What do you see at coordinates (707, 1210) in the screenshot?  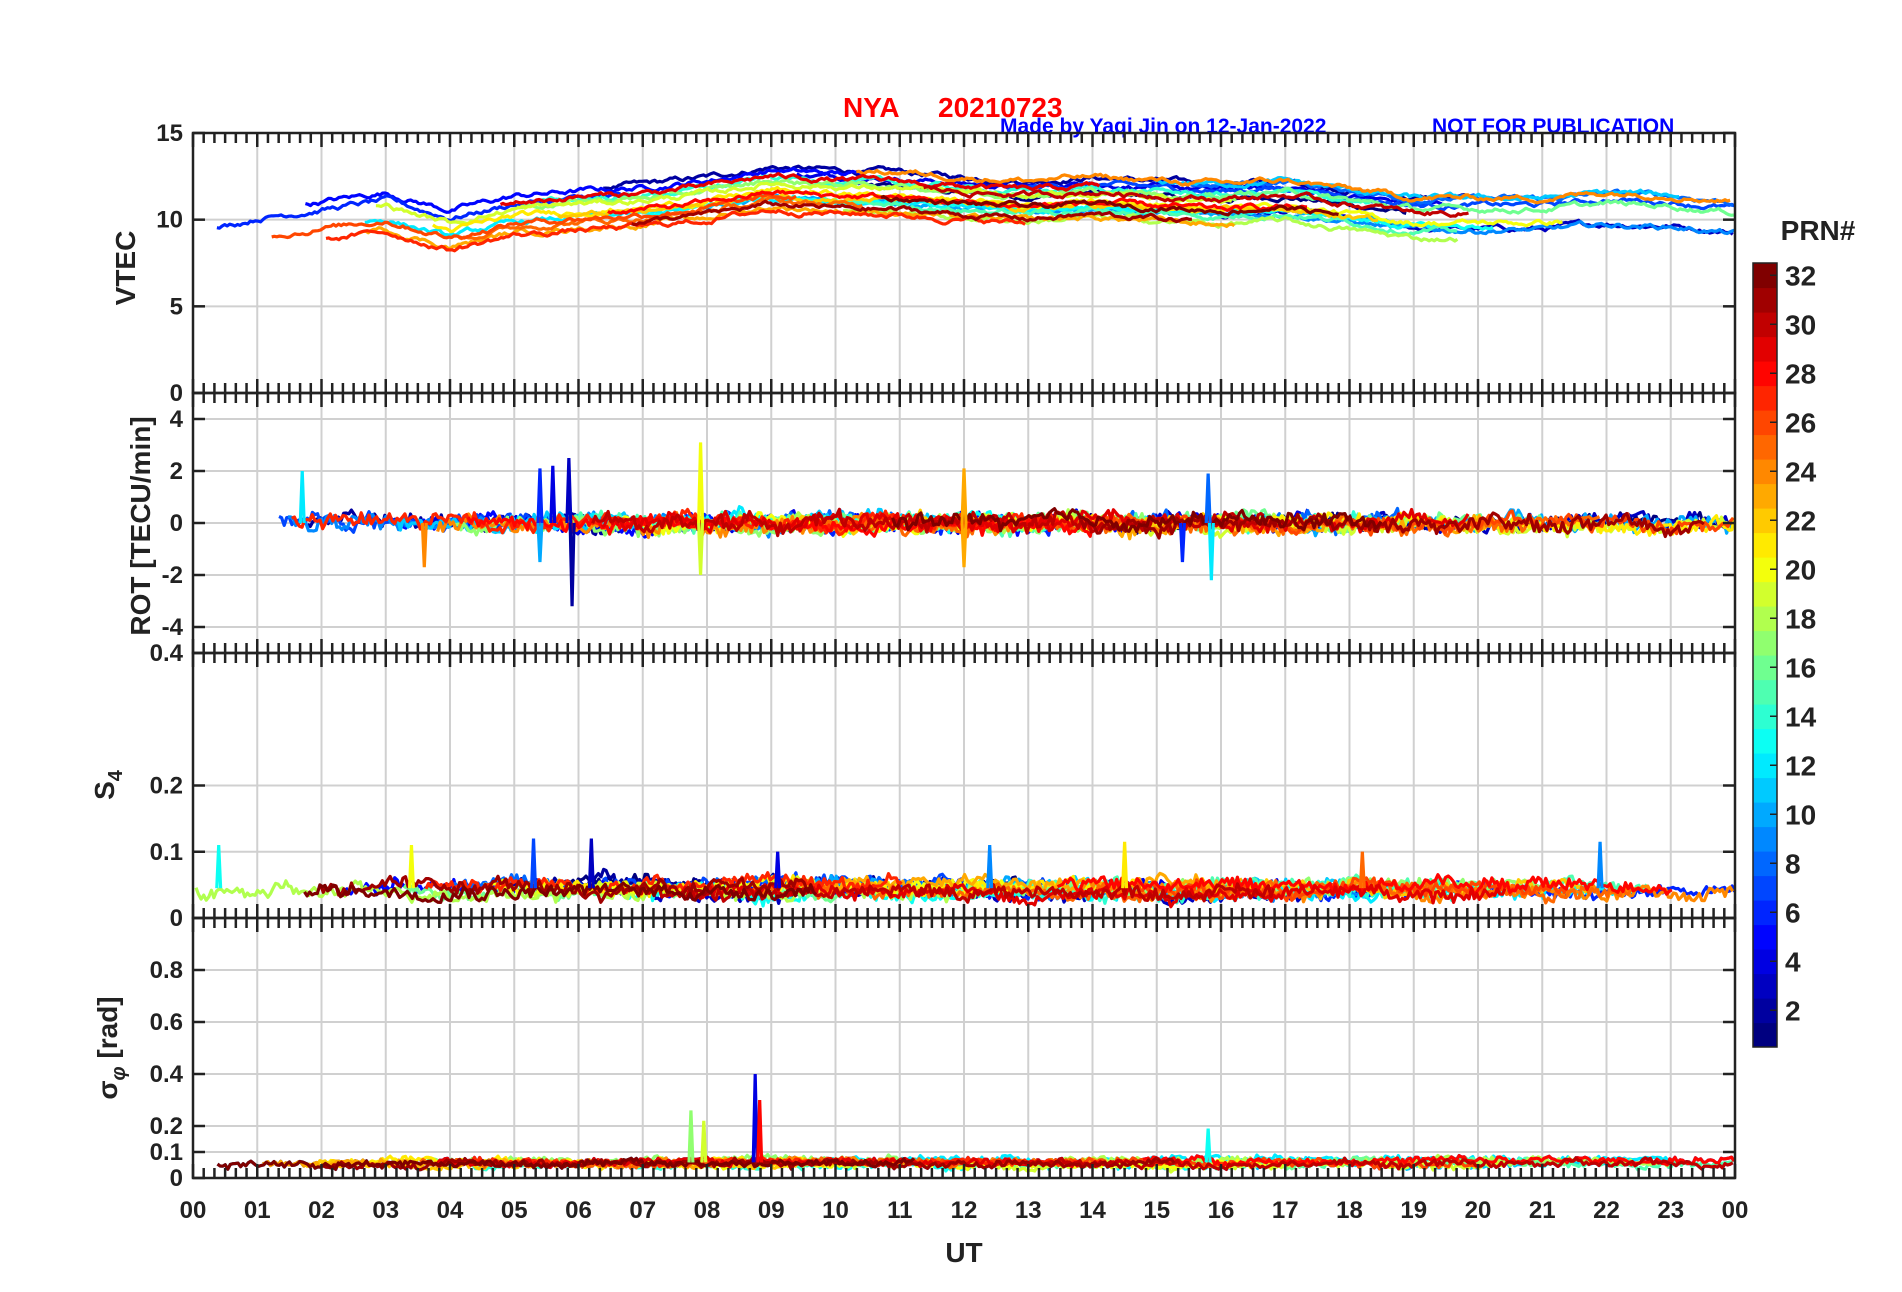 I see `x-tick-label: 08` at bounding box center [707, 1210].